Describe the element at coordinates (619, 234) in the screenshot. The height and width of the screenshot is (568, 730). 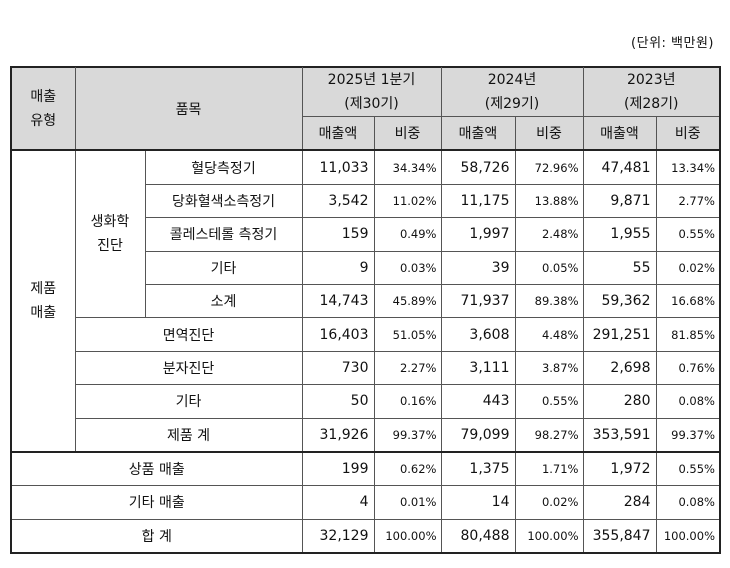
I see `cell-sales: 1,955` at that location.